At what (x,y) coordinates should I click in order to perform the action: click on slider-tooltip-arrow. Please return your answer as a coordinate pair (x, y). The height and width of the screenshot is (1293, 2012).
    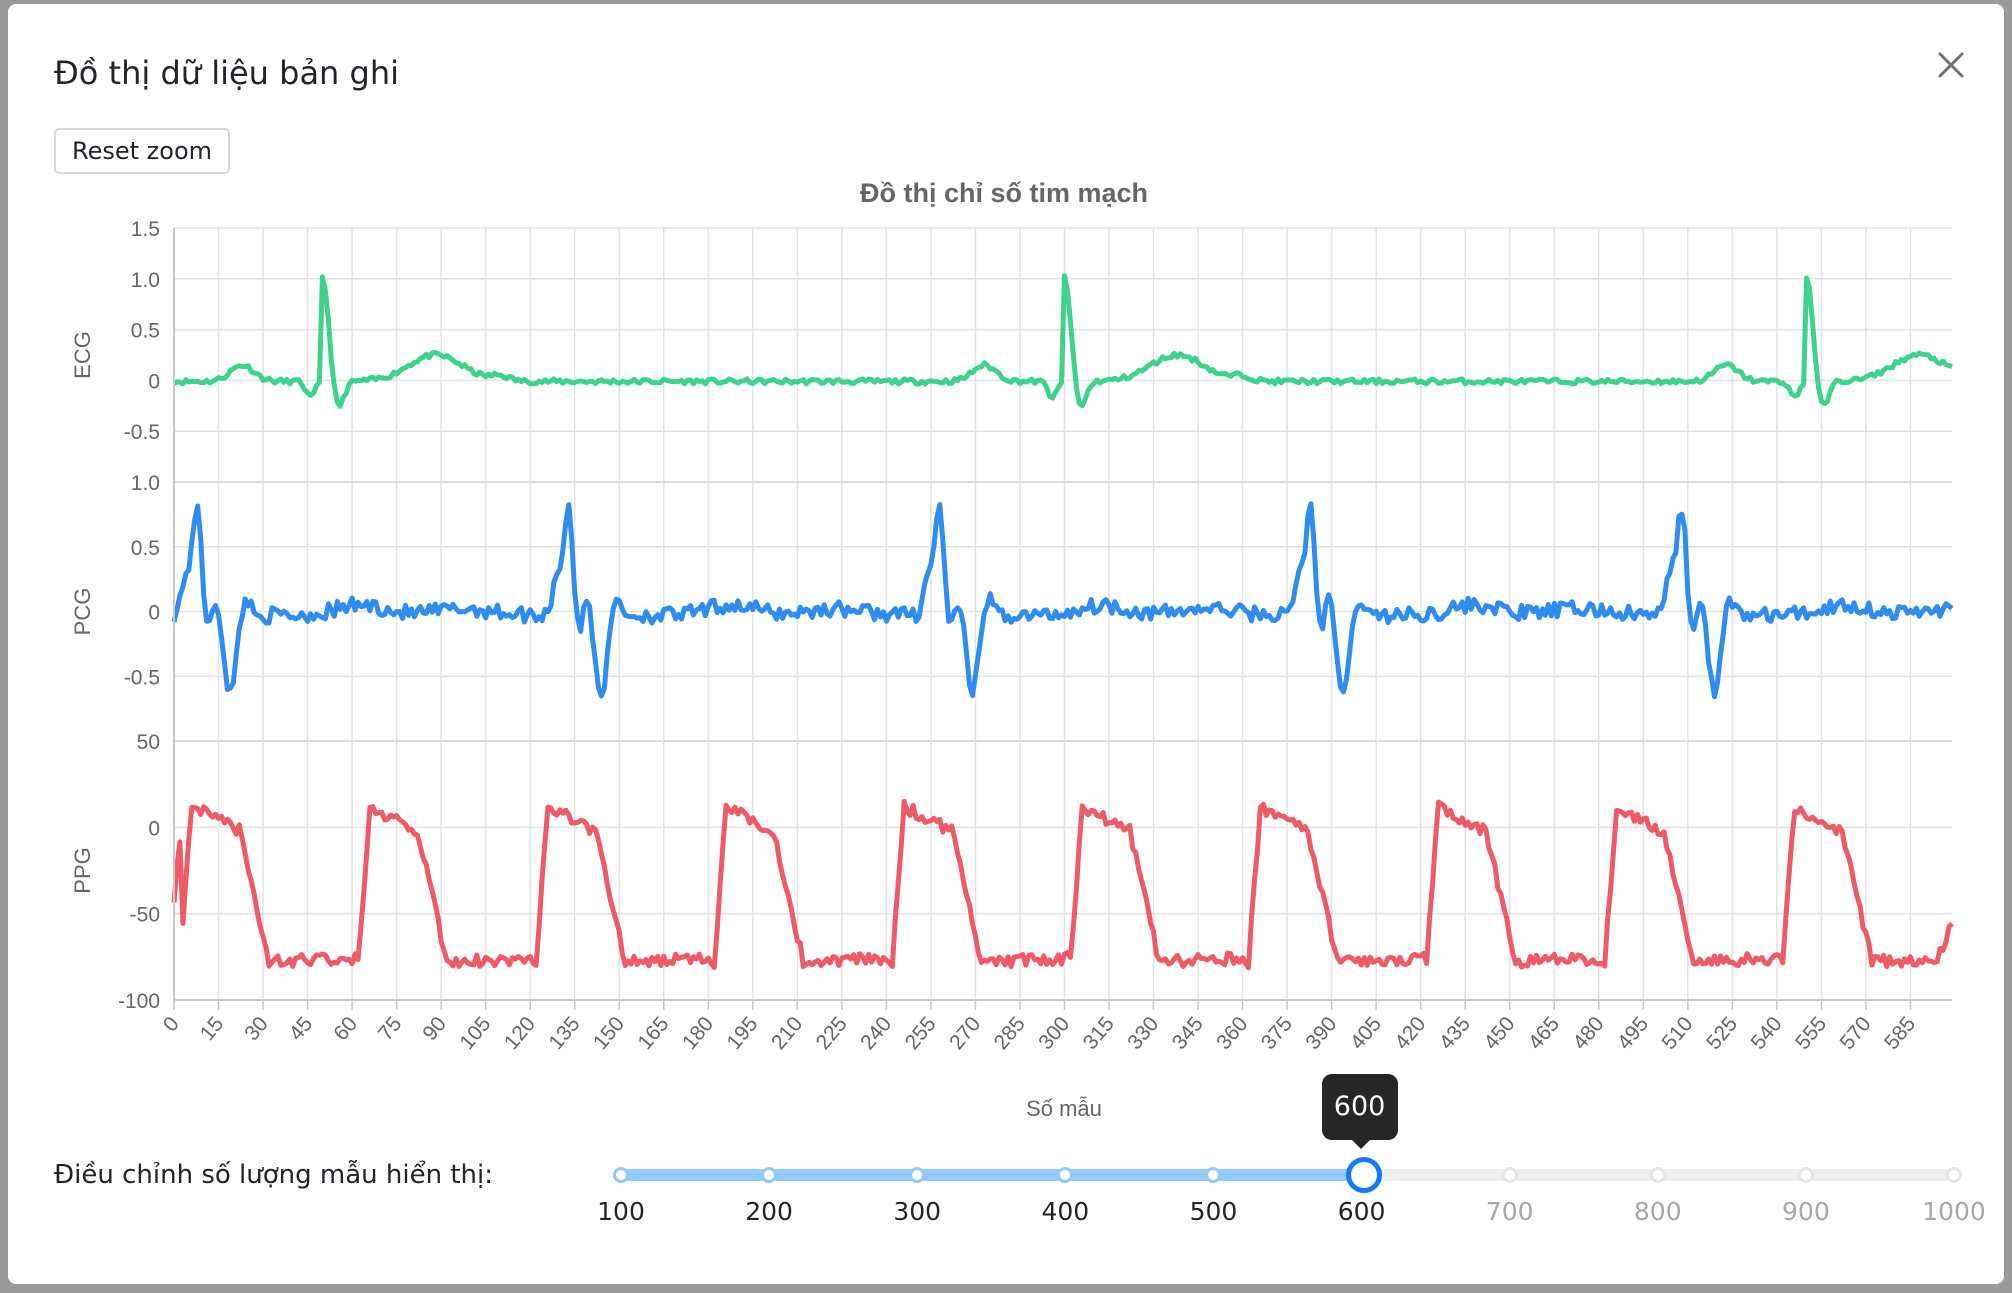
    Looking at the image, I should click on (1360, 1144).